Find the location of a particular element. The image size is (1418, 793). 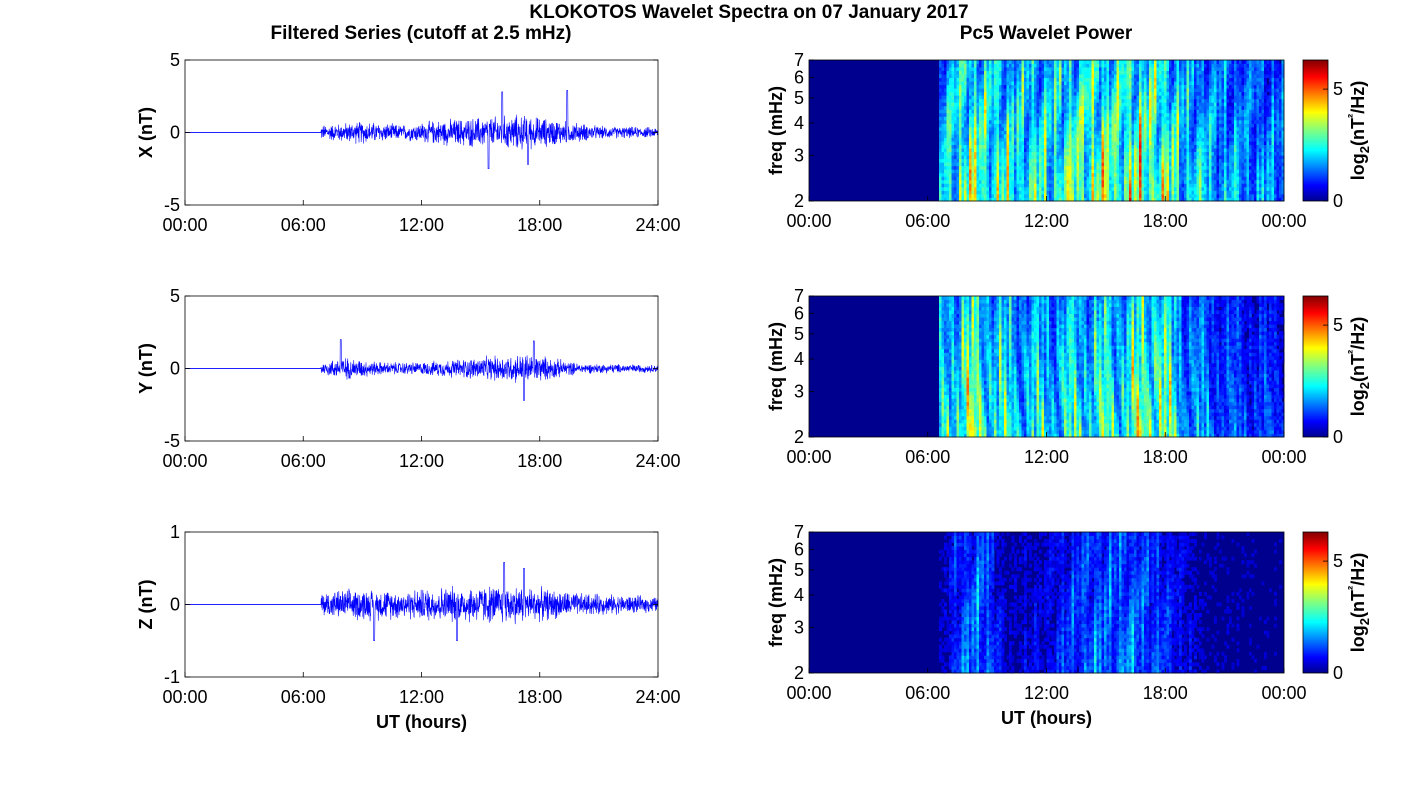

x-tick-label: 06:00 is located at coordinates (303, 461).